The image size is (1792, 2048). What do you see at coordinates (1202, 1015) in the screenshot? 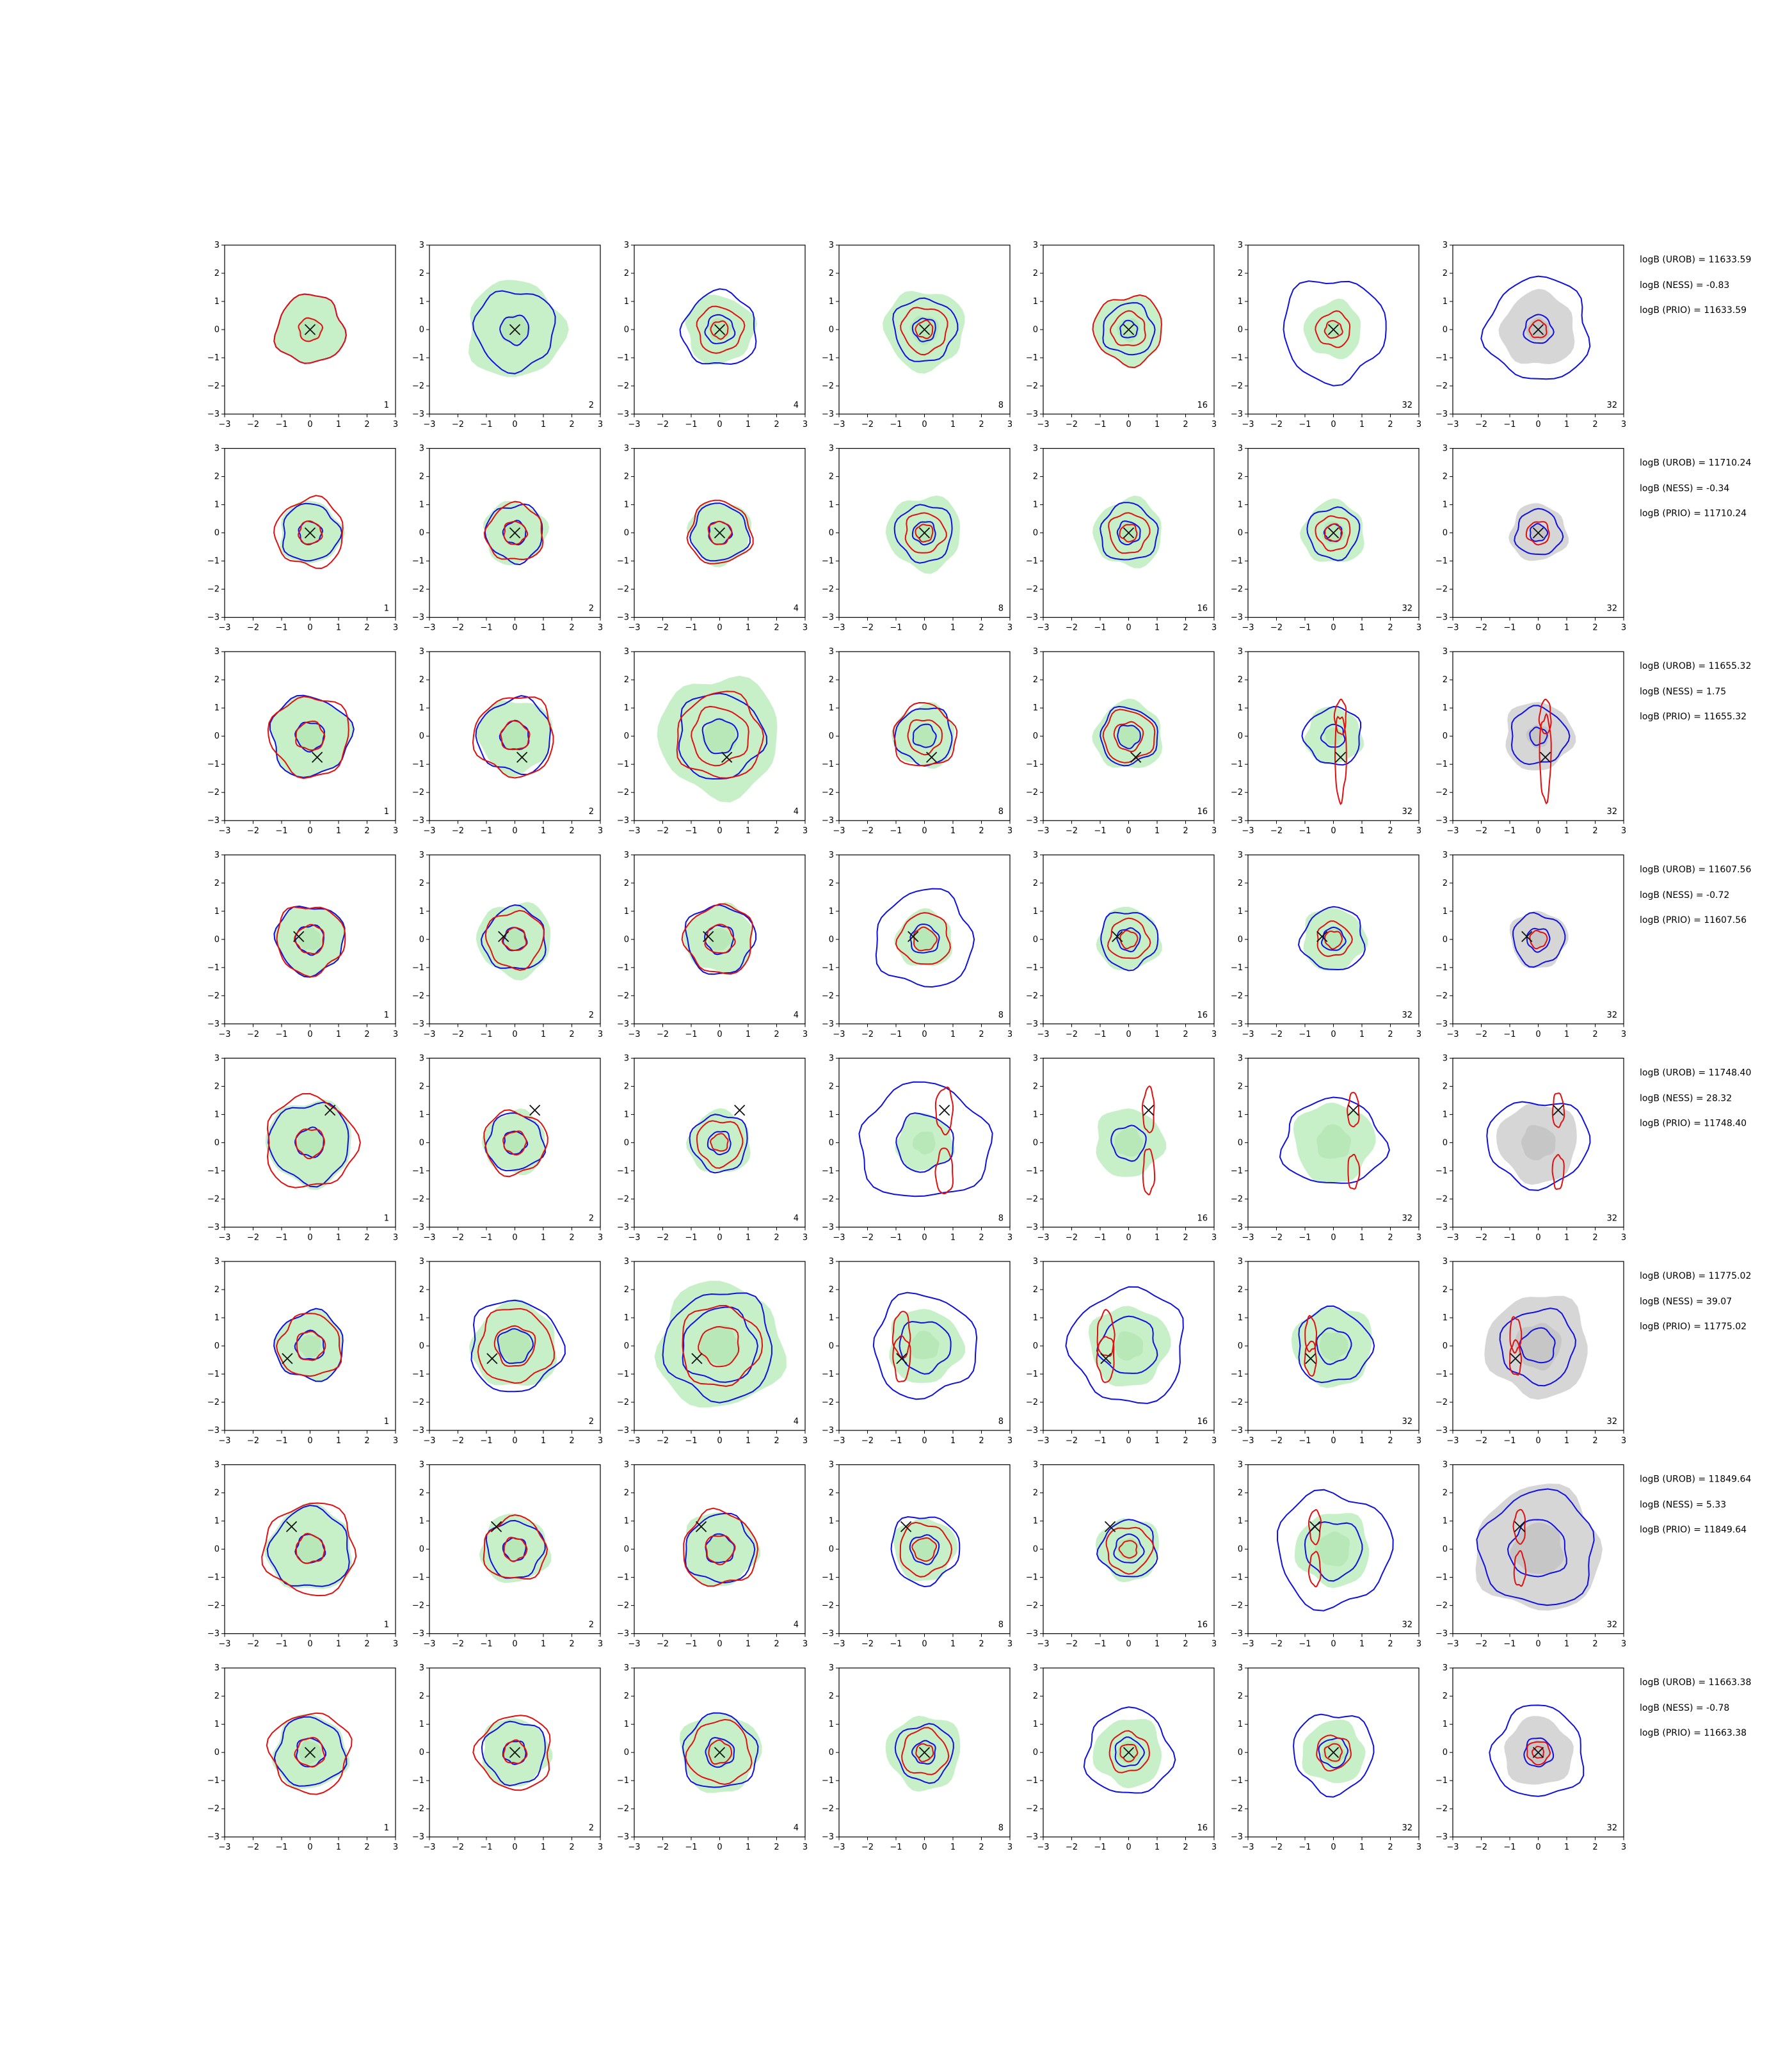
I see `panel-count-label: 16` at bounding box center [1202, 1015].